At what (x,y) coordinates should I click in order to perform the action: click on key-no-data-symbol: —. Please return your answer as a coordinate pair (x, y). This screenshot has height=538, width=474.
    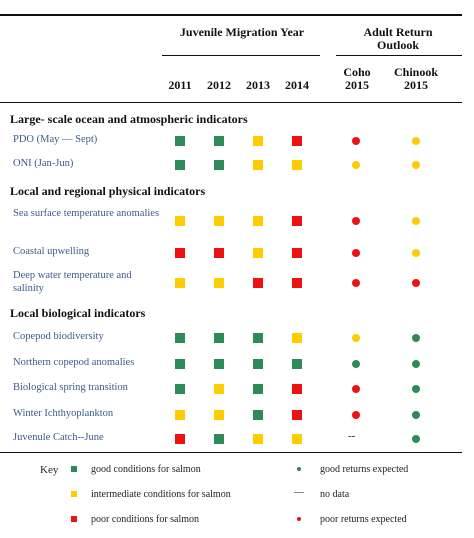
    Looking at the image, I should click on (299, 492).